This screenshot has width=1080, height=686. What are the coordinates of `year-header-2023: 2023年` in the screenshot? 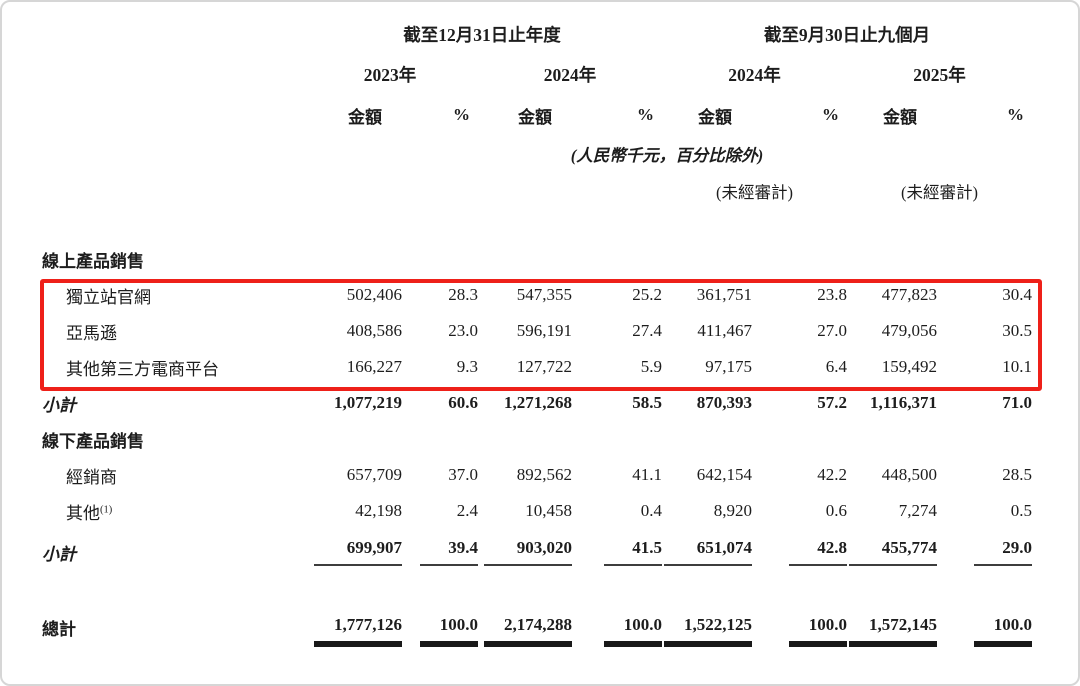 It's located at (390, 74).